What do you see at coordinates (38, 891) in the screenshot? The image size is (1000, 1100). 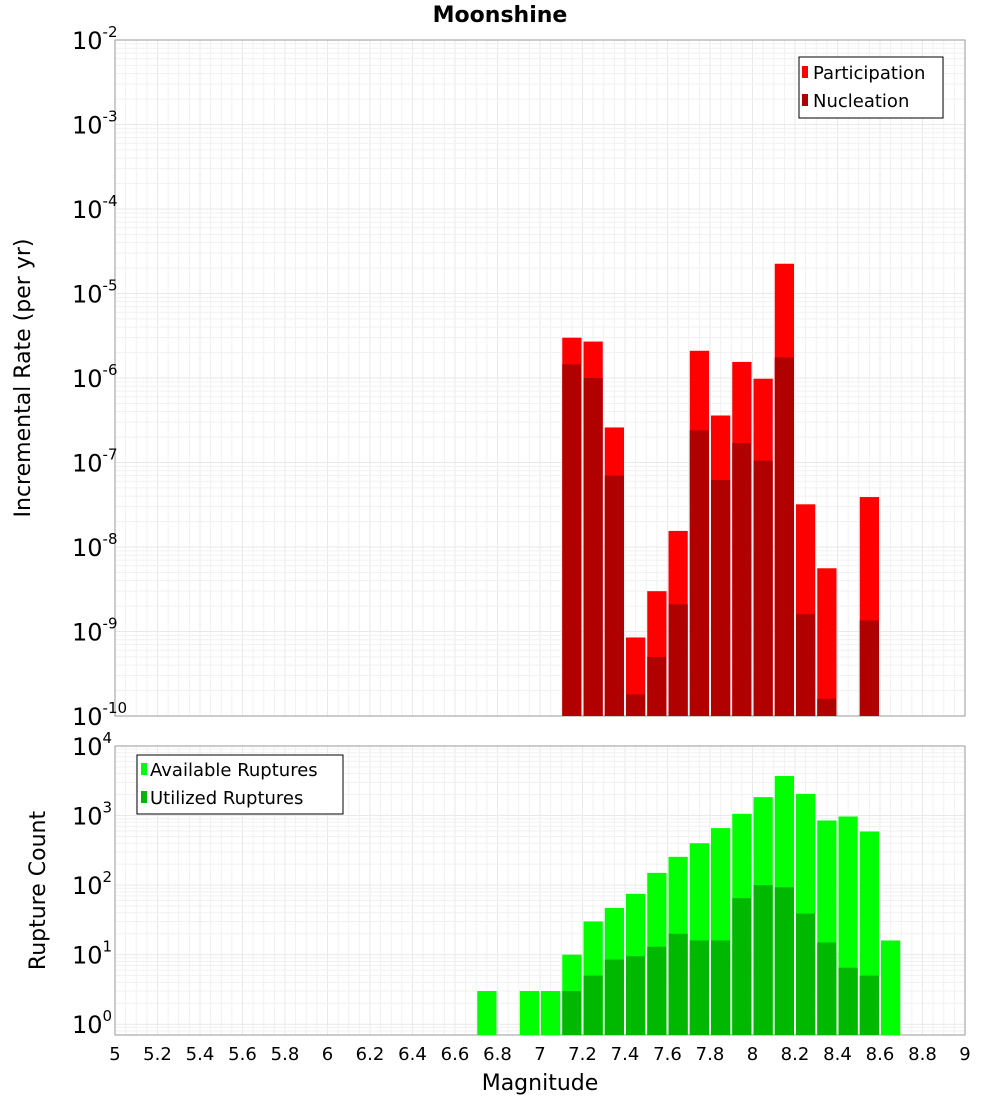 I see `count-y-axis-label: Rupture Count` at bounding box center [38, 891].